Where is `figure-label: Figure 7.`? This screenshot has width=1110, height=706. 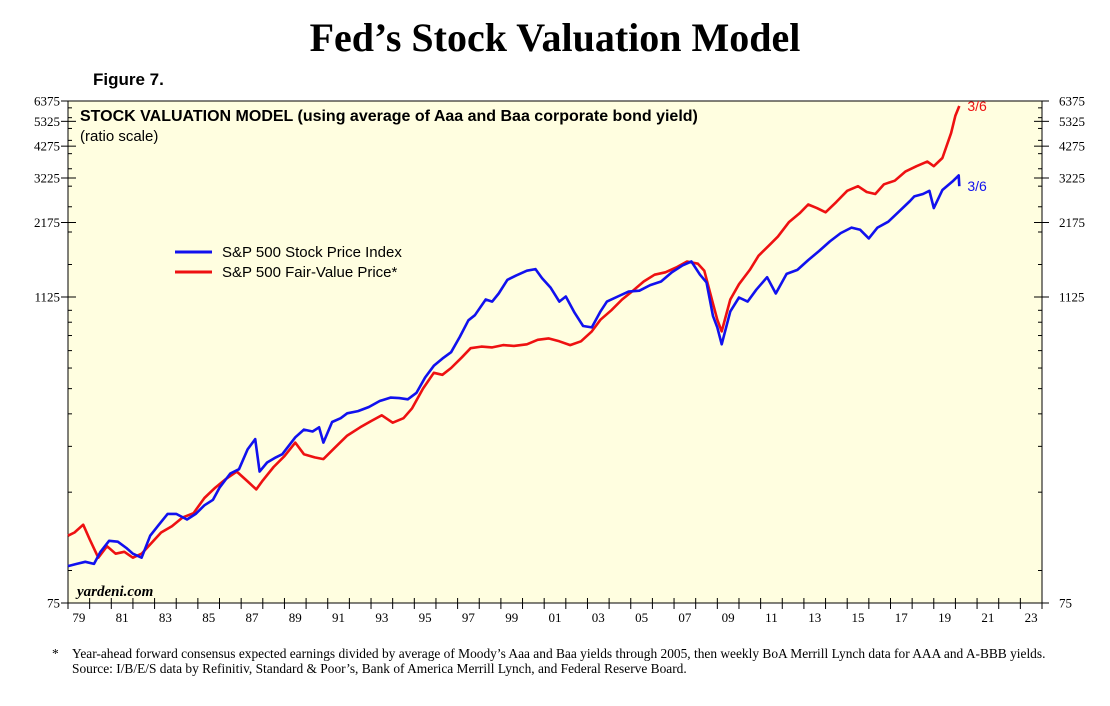
figure-label: Figure 7. is located at coordinates (128, 79).